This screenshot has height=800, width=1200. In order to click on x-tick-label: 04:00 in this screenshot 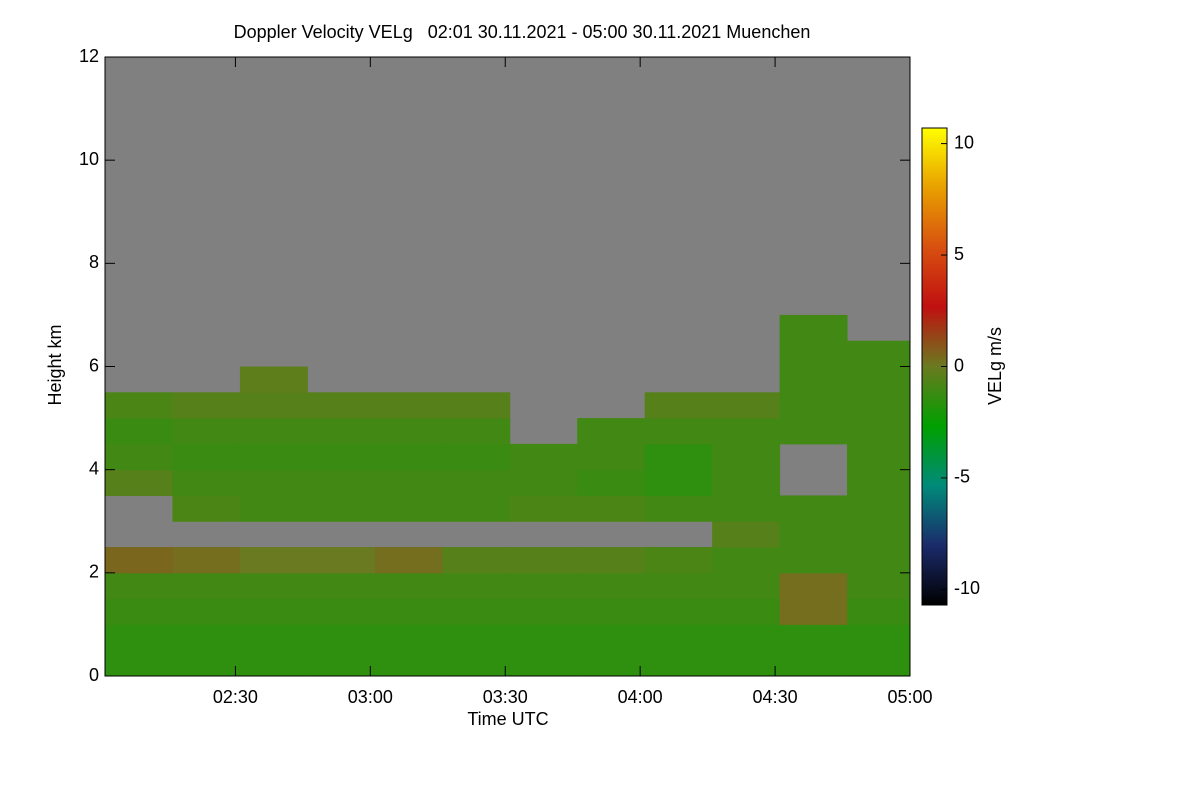, I will do `click(640, 697)`.